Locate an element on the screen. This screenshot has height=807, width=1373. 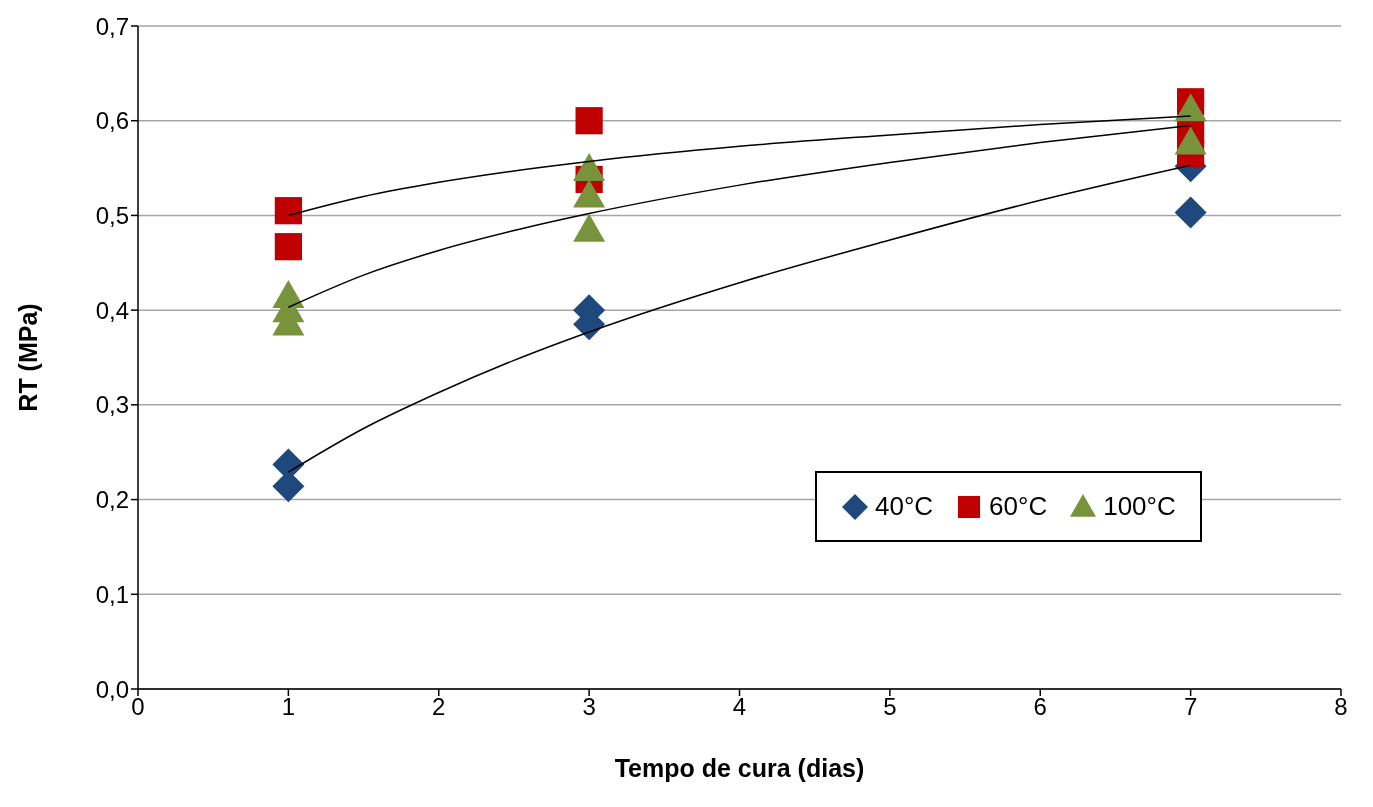
y-tick-label: 0,0 is located at coordinates (112, 689).